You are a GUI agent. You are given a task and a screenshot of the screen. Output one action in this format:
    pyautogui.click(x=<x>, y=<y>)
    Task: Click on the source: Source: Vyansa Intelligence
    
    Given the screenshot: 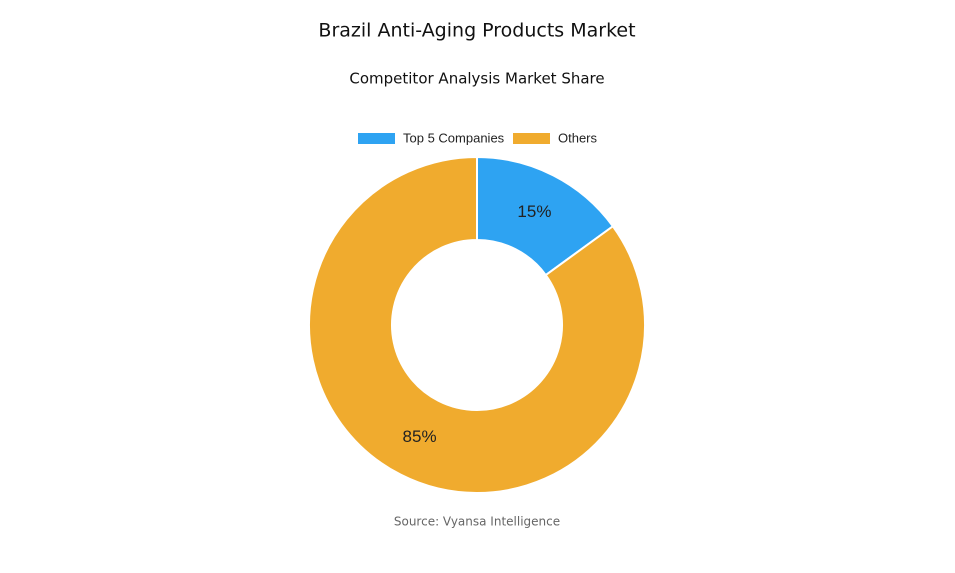 What is the action you would take?
    pyautogui.click(x=477, y=522)
    